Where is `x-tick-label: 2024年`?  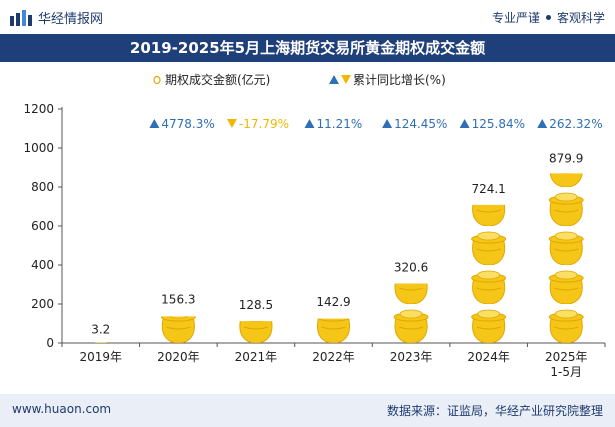 x-tick-label: 2024年 is located at coordinates (488, 357).